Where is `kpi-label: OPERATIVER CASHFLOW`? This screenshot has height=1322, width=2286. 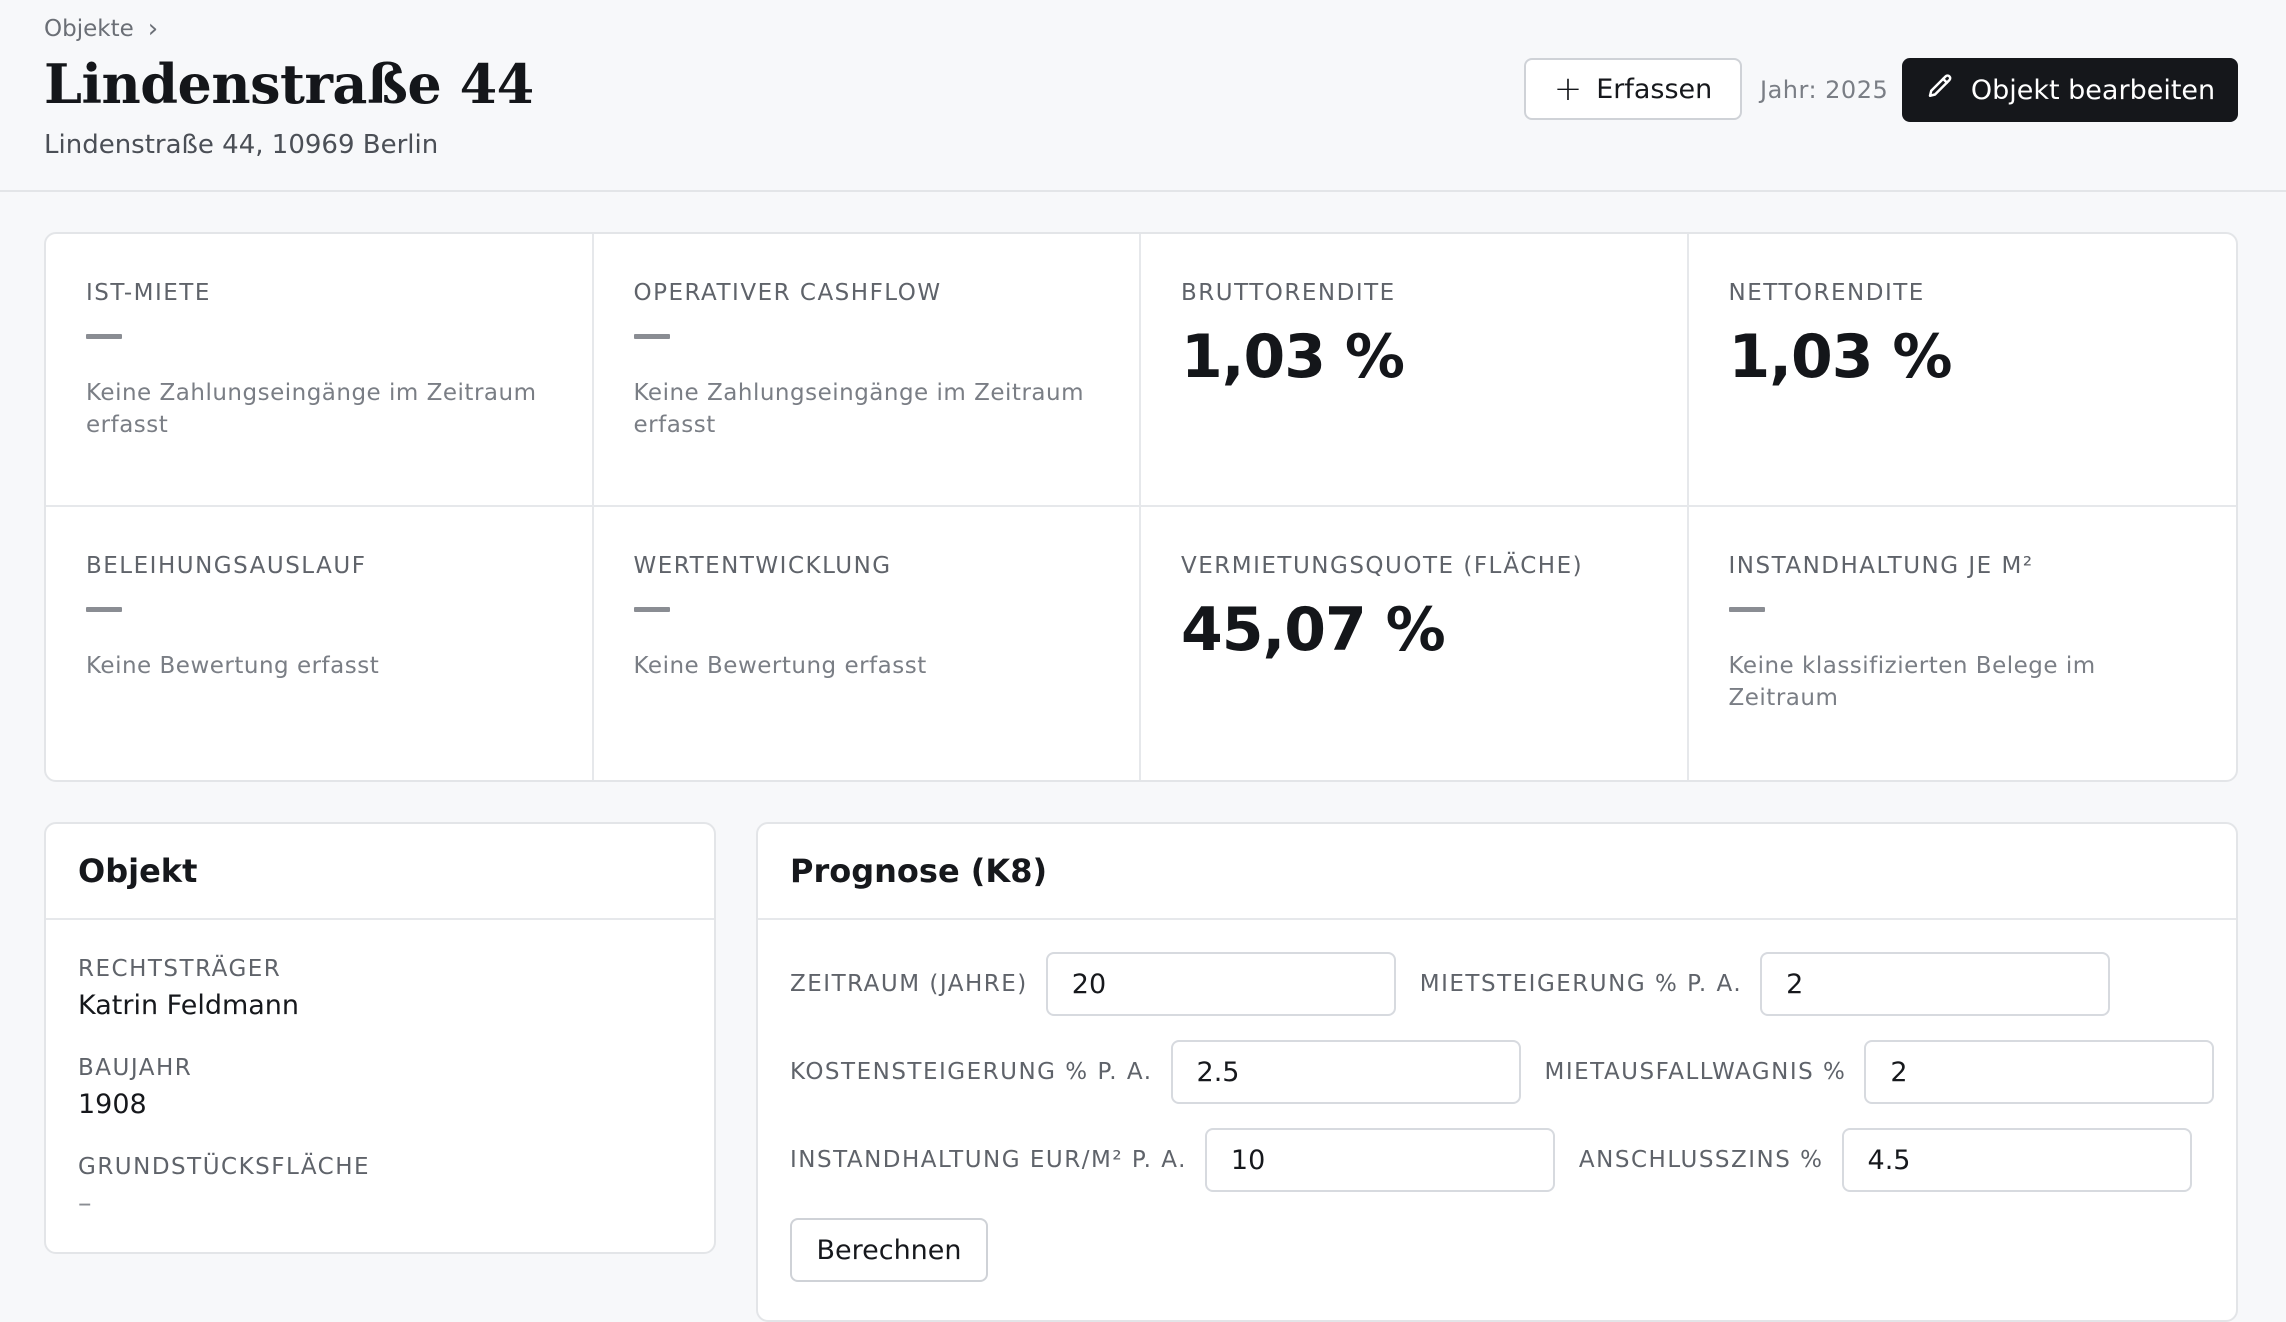 kpi-label: OPERATIVER CASHFLOW is located at coordinates (787, 293).